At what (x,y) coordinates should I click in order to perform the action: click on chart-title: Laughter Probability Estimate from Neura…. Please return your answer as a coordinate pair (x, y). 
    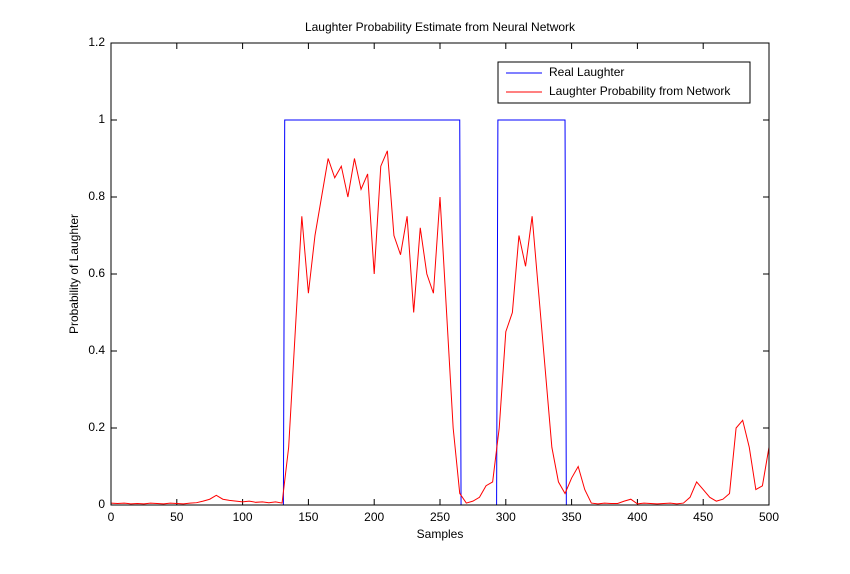
    Looking at the image, I should click on (440, 27).